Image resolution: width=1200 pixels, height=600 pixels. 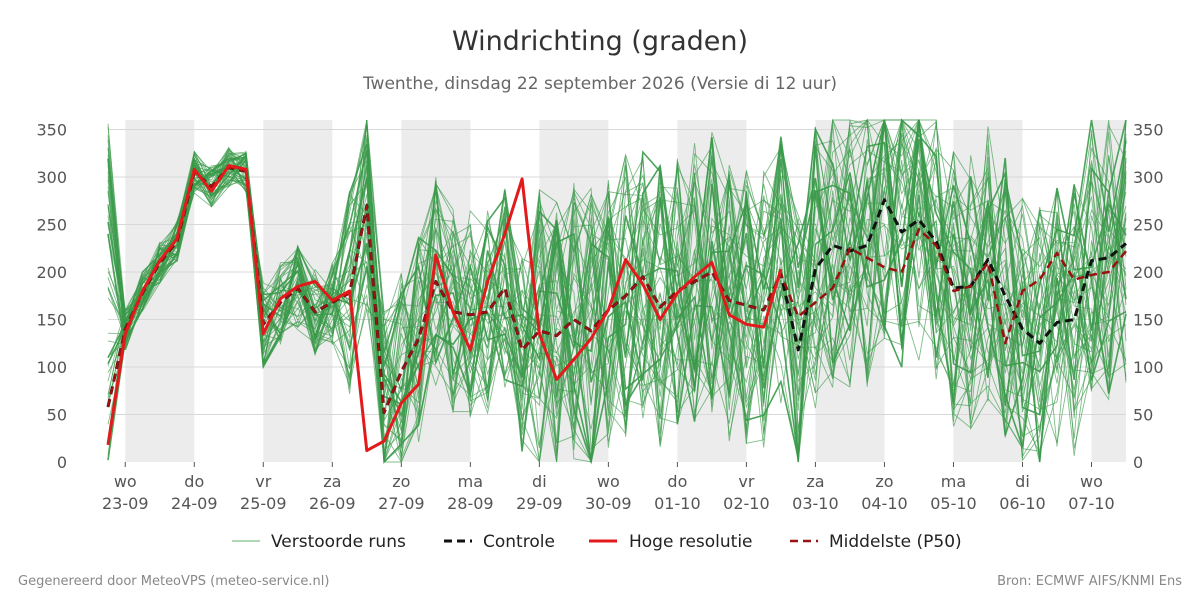 What do you see at coordinates (608, 503) in the screenshot?
I see `x-tick-date-7: 30-09` at bounding box center [608, 503].